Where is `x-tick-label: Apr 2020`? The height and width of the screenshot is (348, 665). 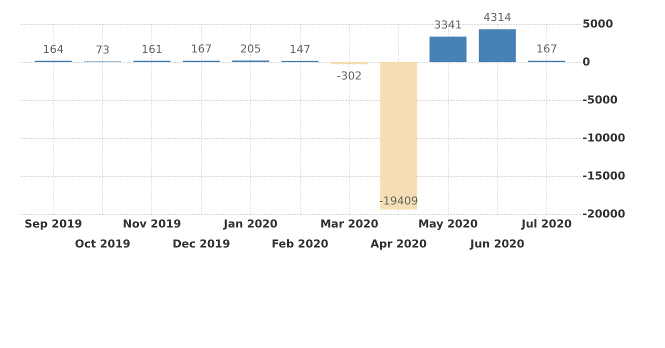
x-tick-label: Apr 2020 is located at coordinates (399, 244).